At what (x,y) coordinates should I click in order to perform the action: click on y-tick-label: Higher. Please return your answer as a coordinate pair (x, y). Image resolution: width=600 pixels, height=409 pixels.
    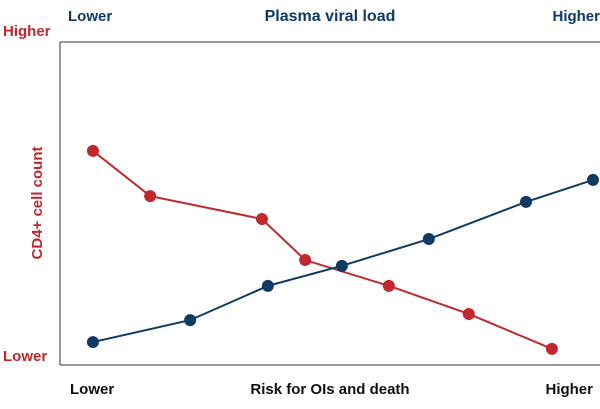
    Looking at the image, I should click on (27, 31).